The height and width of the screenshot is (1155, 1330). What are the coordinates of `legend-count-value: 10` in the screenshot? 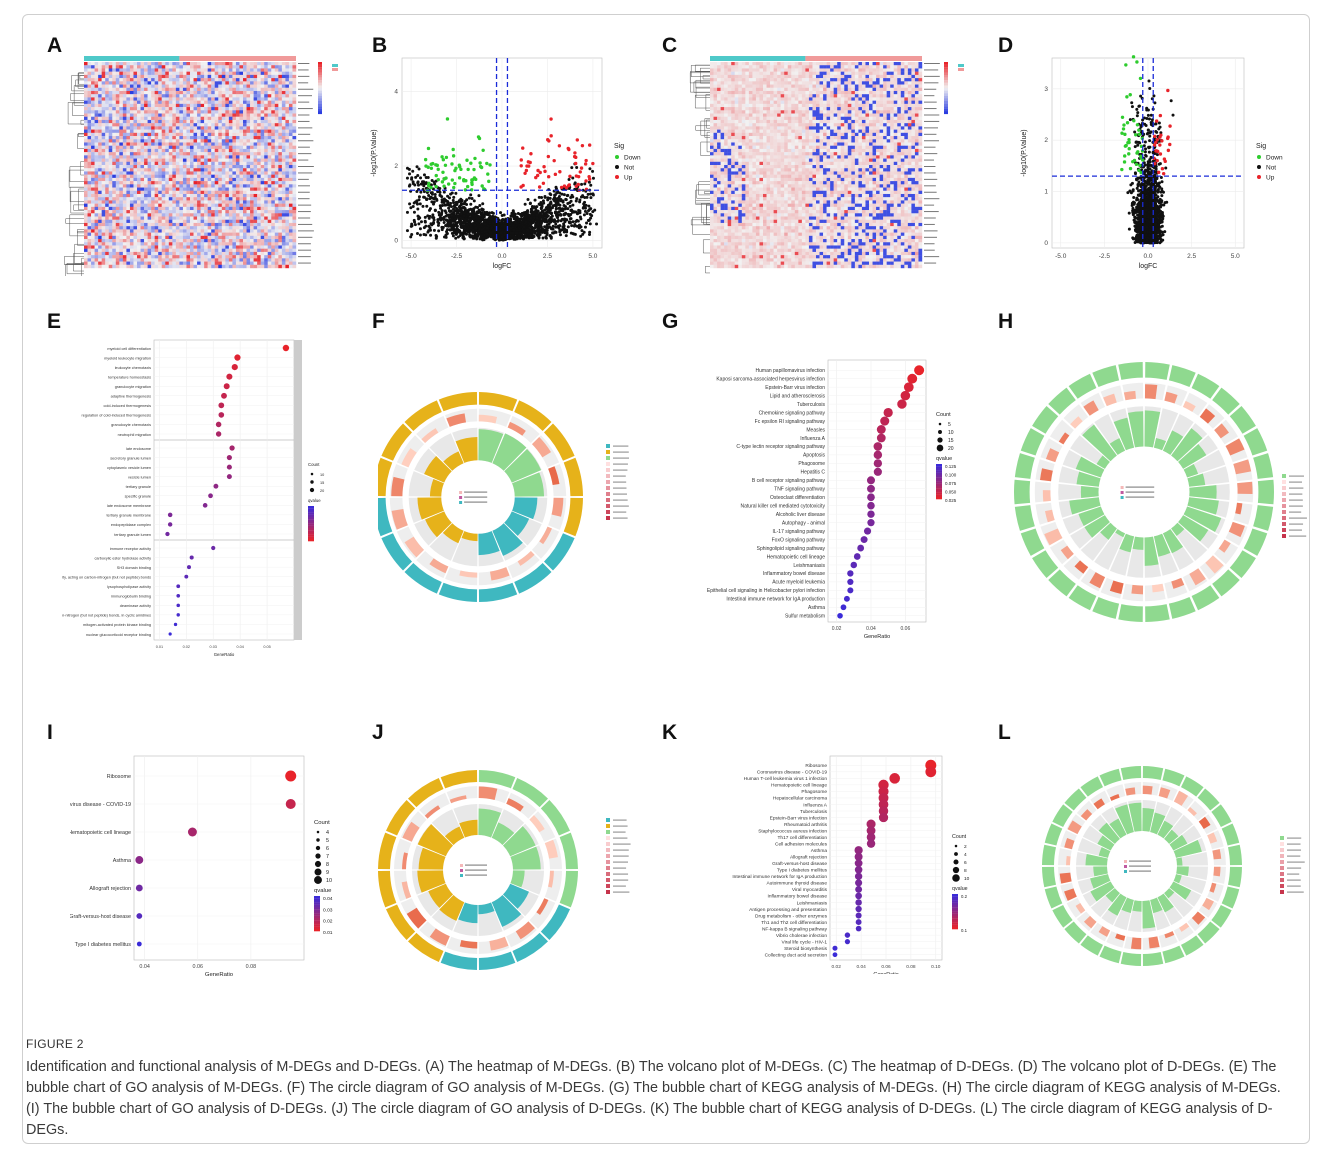 It's located at (322, 475).